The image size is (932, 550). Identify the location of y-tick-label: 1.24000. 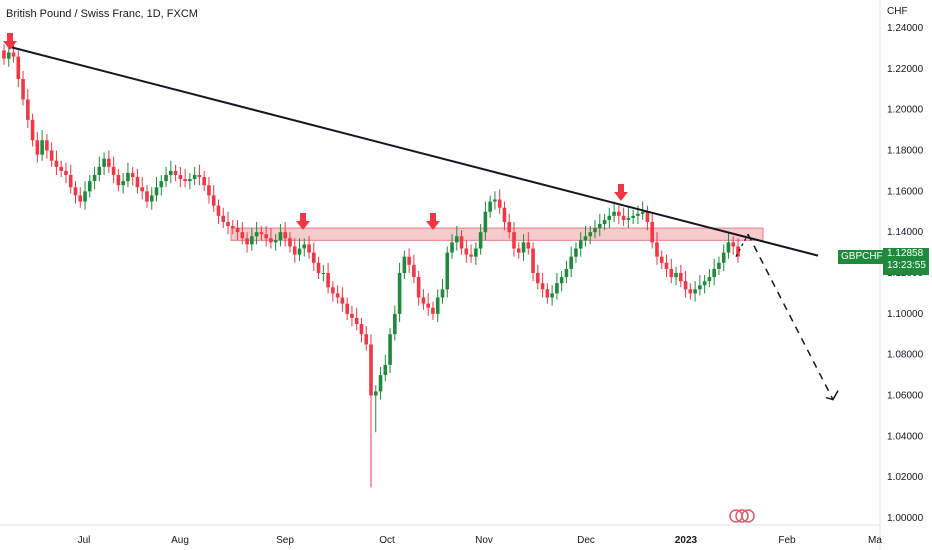
(905, 28).